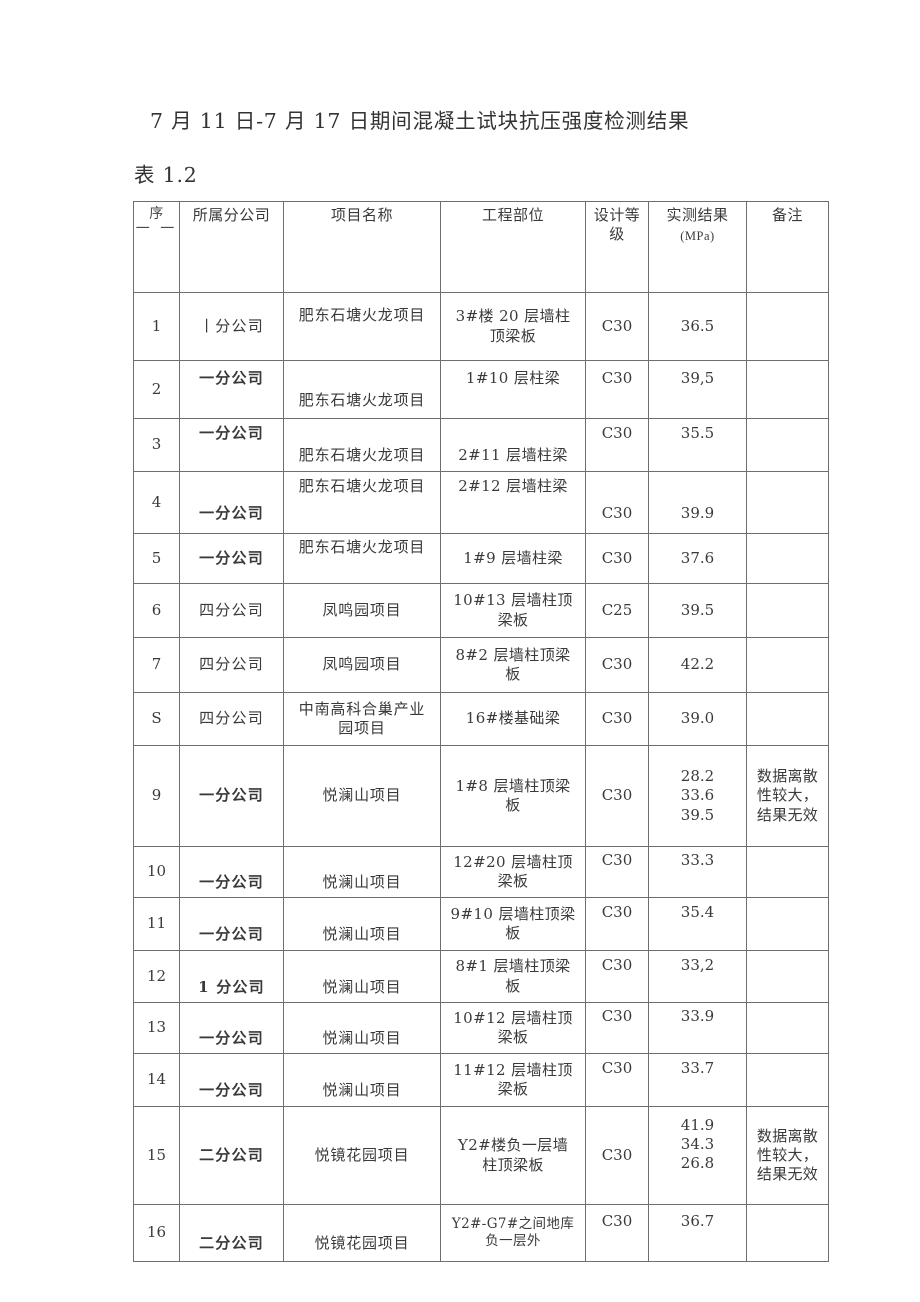 This screenshot has height=1302, width=920. Describe the element at coordinates (697, 1221) in the screenshot. I see `result-value: 36.7` at that location.